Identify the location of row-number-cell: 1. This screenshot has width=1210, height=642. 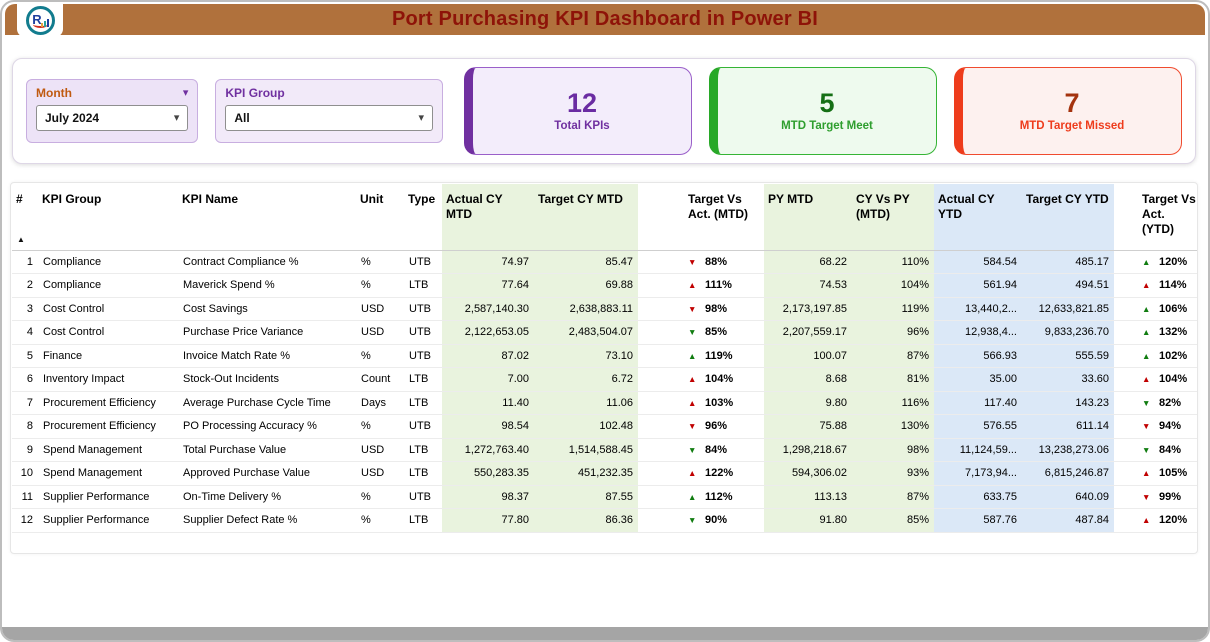
(25, 262).